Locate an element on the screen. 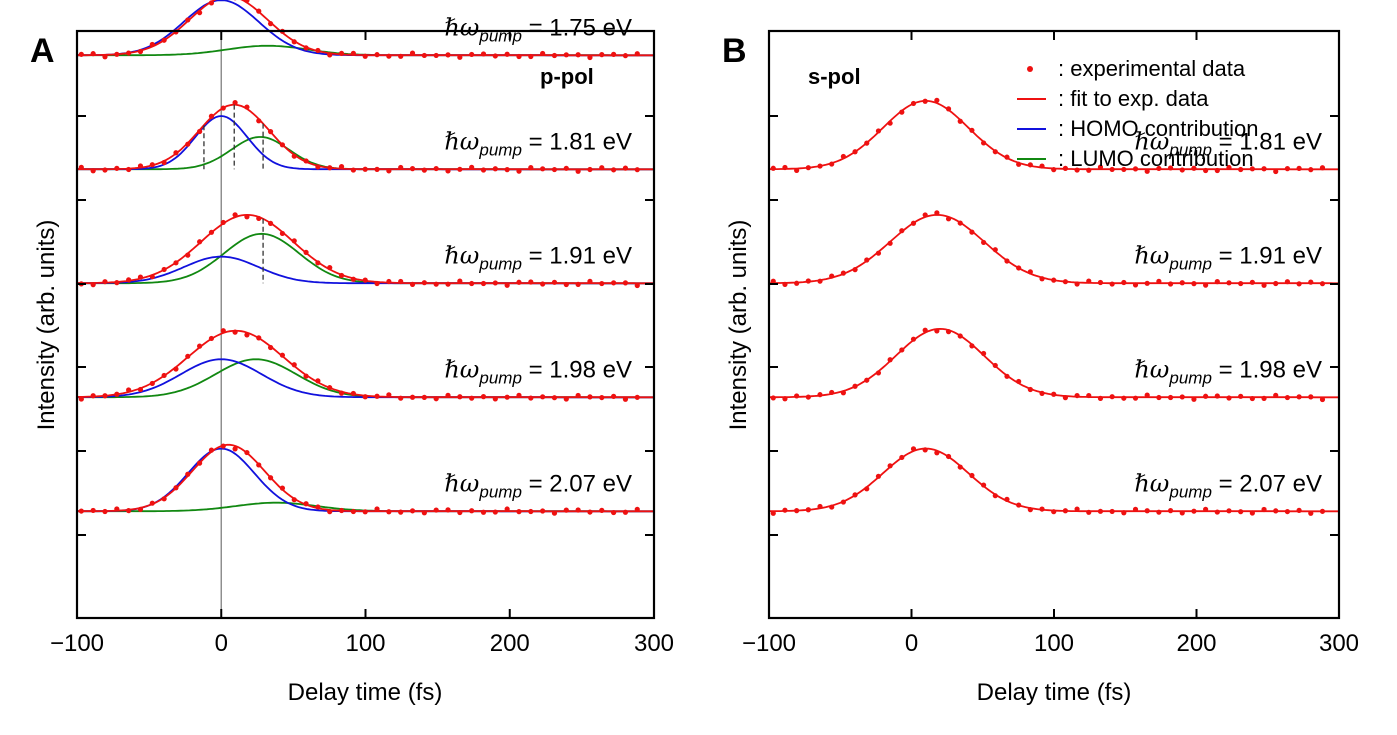 Image resolution: width=1397 pixels, height=735 pixels. legend-item-homo: : HOMO contribution is located at coordinates (1138, 128).